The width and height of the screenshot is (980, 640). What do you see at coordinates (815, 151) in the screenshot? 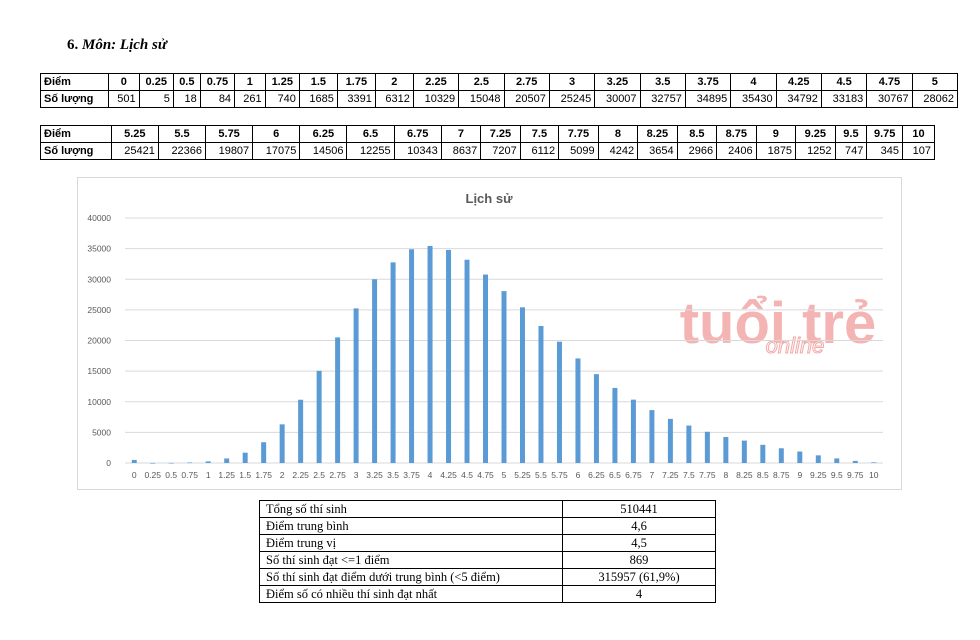
I see `count-cell: 1252` at bounding box center [815, 151].